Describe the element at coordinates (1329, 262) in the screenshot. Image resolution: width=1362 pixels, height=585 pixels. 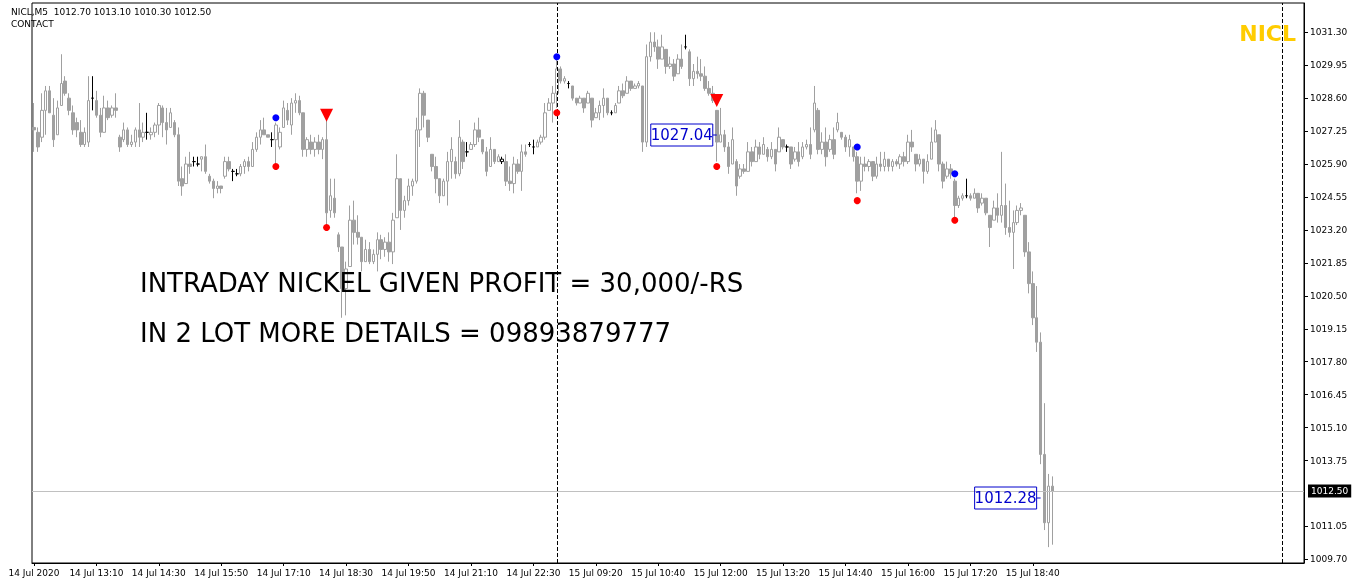
I see `y-tick-label: 1021.85` at that location.